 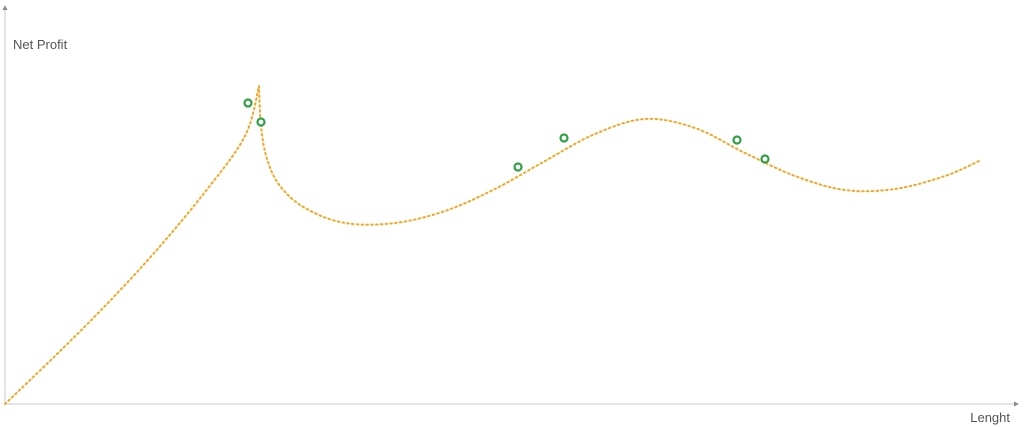 I want to click on data-markers, so click(x=506, y=135).